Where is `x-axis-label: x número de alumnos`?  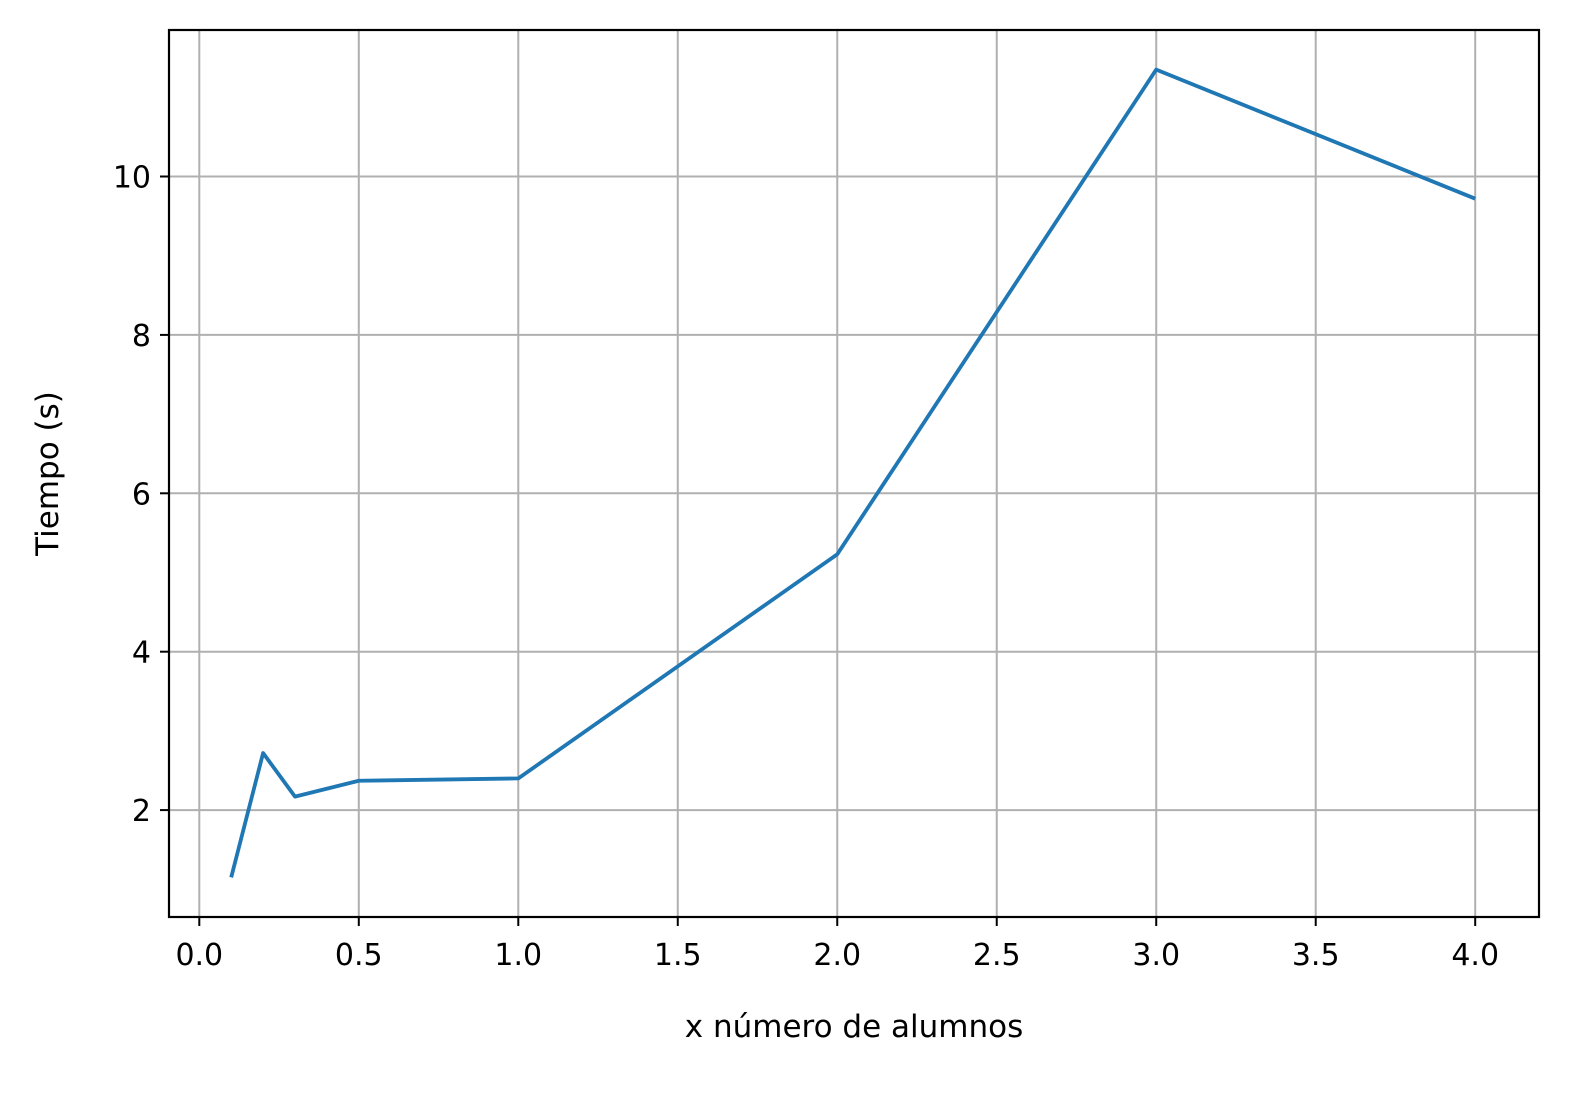
x-axis-label: x número de alumnos is located at coordinates (854, 1027).